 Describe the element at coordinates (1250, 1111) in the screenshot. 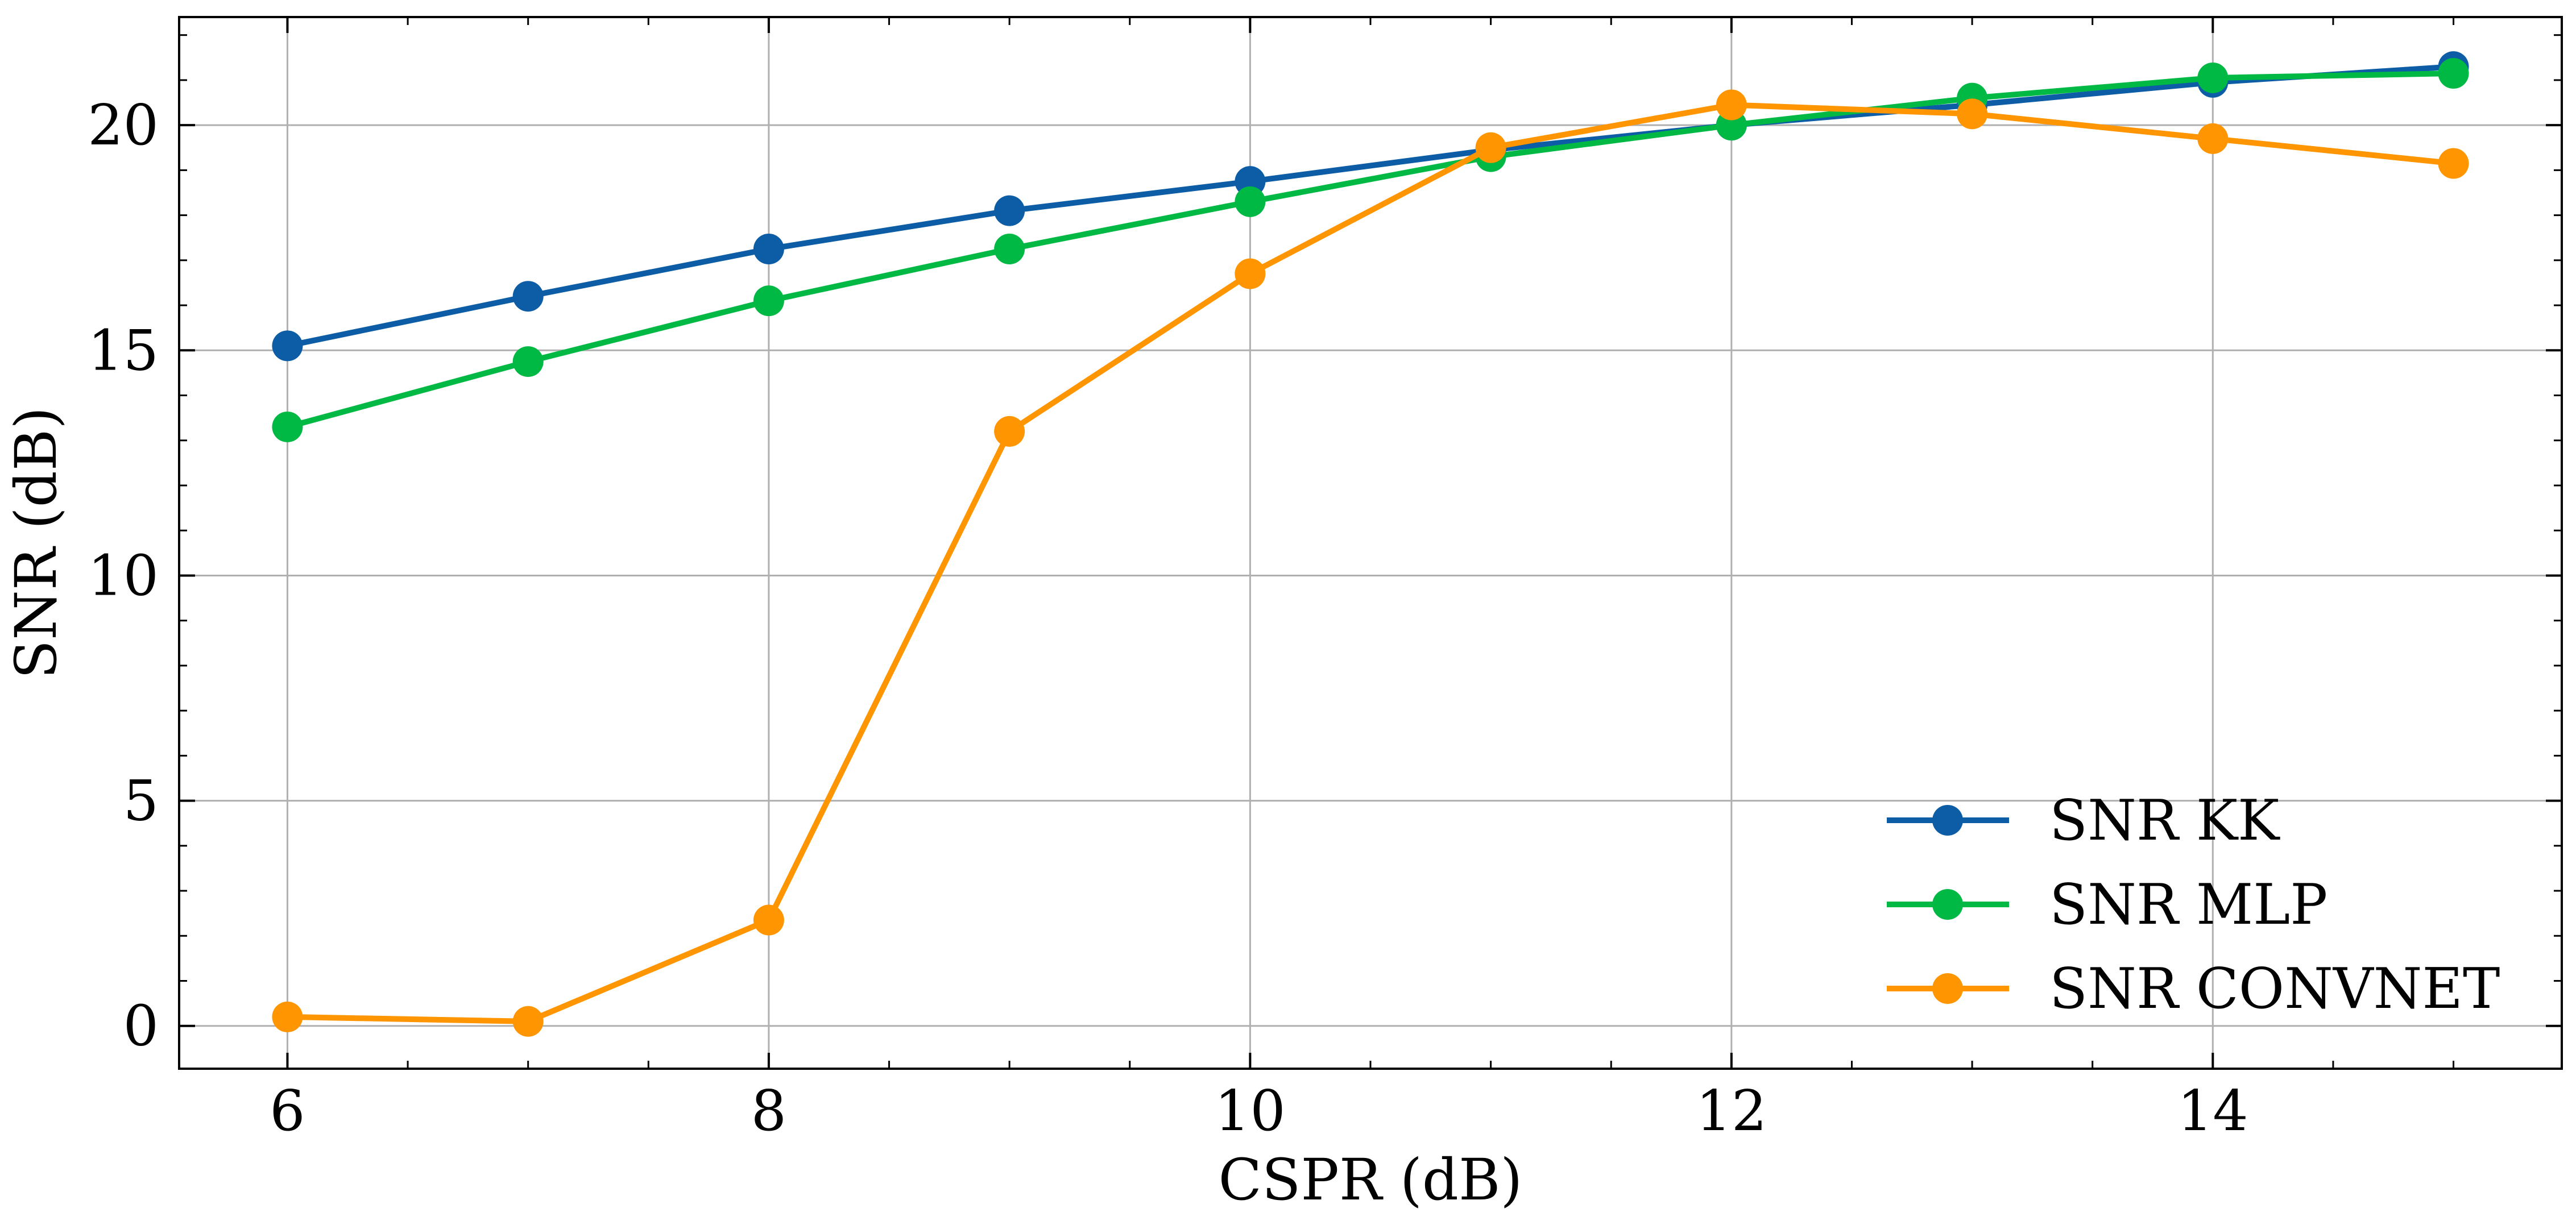

I see `x-tick-label: 10` at that location.